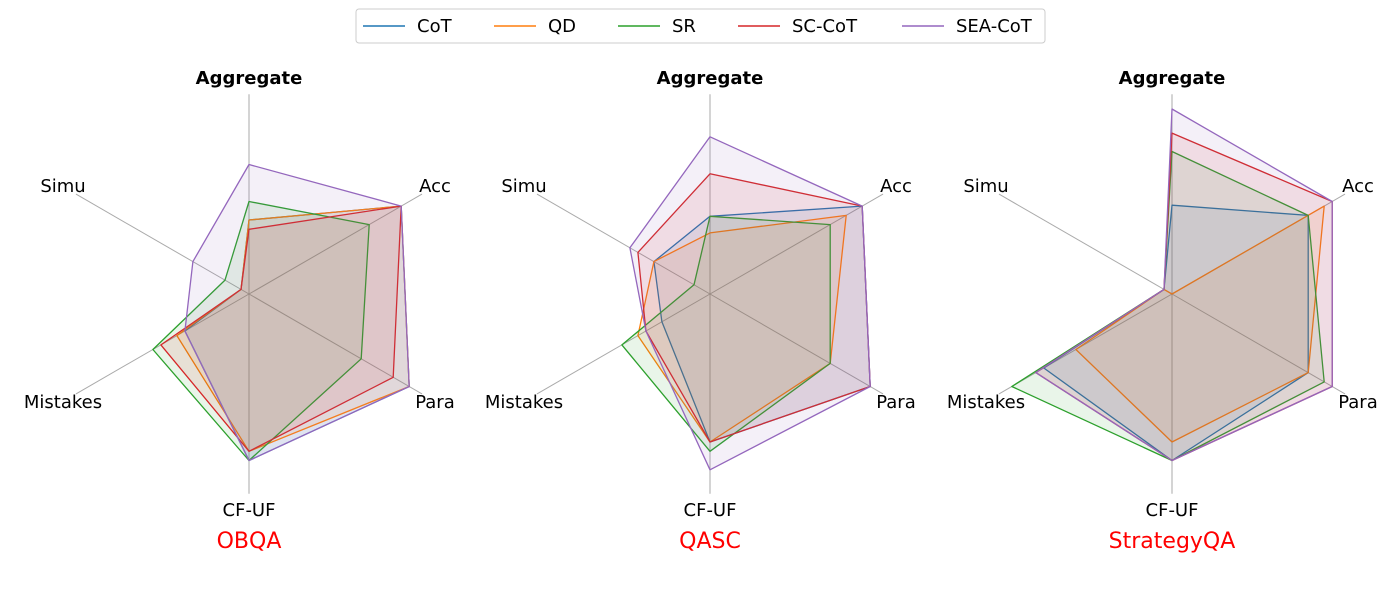 This screenshot has width=1400, height=604. What do you see at coordinates (435, 26) in the screenshot?
I see `legend-label-cot: CoT` at bounding box center [435, 26].